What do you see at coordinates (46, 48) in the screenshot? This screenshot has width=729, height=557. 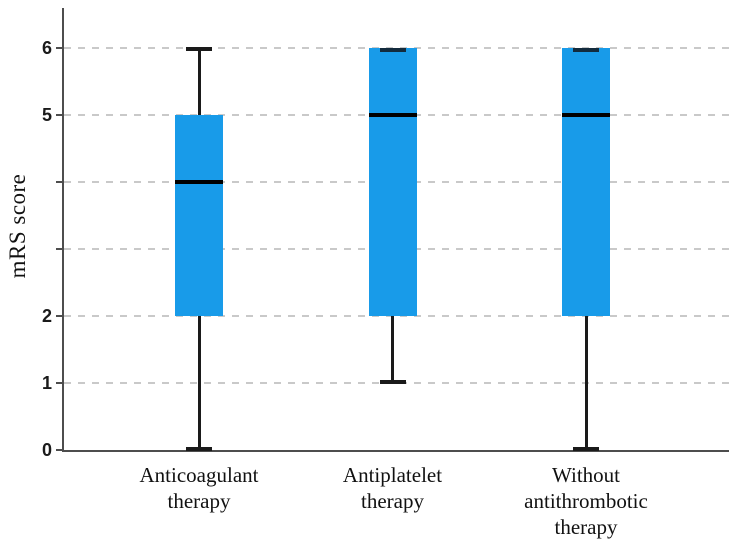 I see `y-tick-label: 6` at bounding box center [46, 48].